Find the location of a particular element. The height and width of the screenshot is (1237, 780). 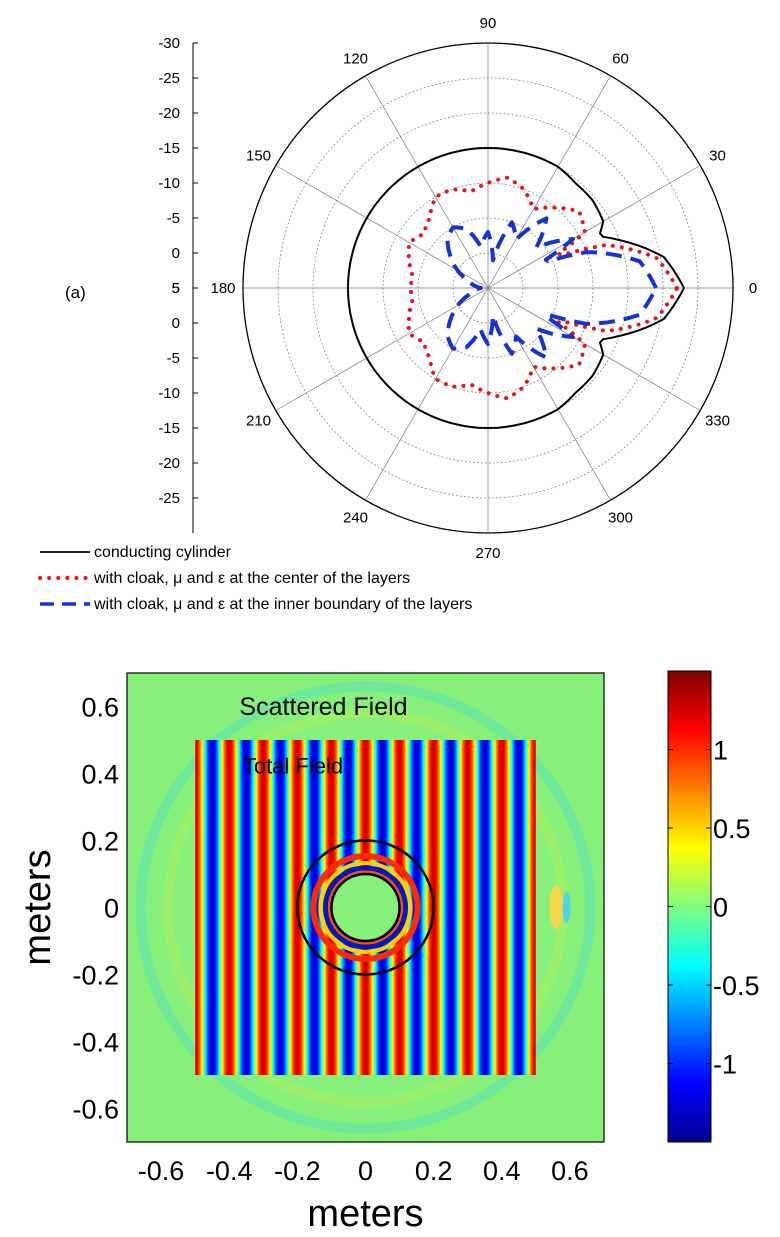

angle-tick-label: 150 is located at coordinates (258, 156).